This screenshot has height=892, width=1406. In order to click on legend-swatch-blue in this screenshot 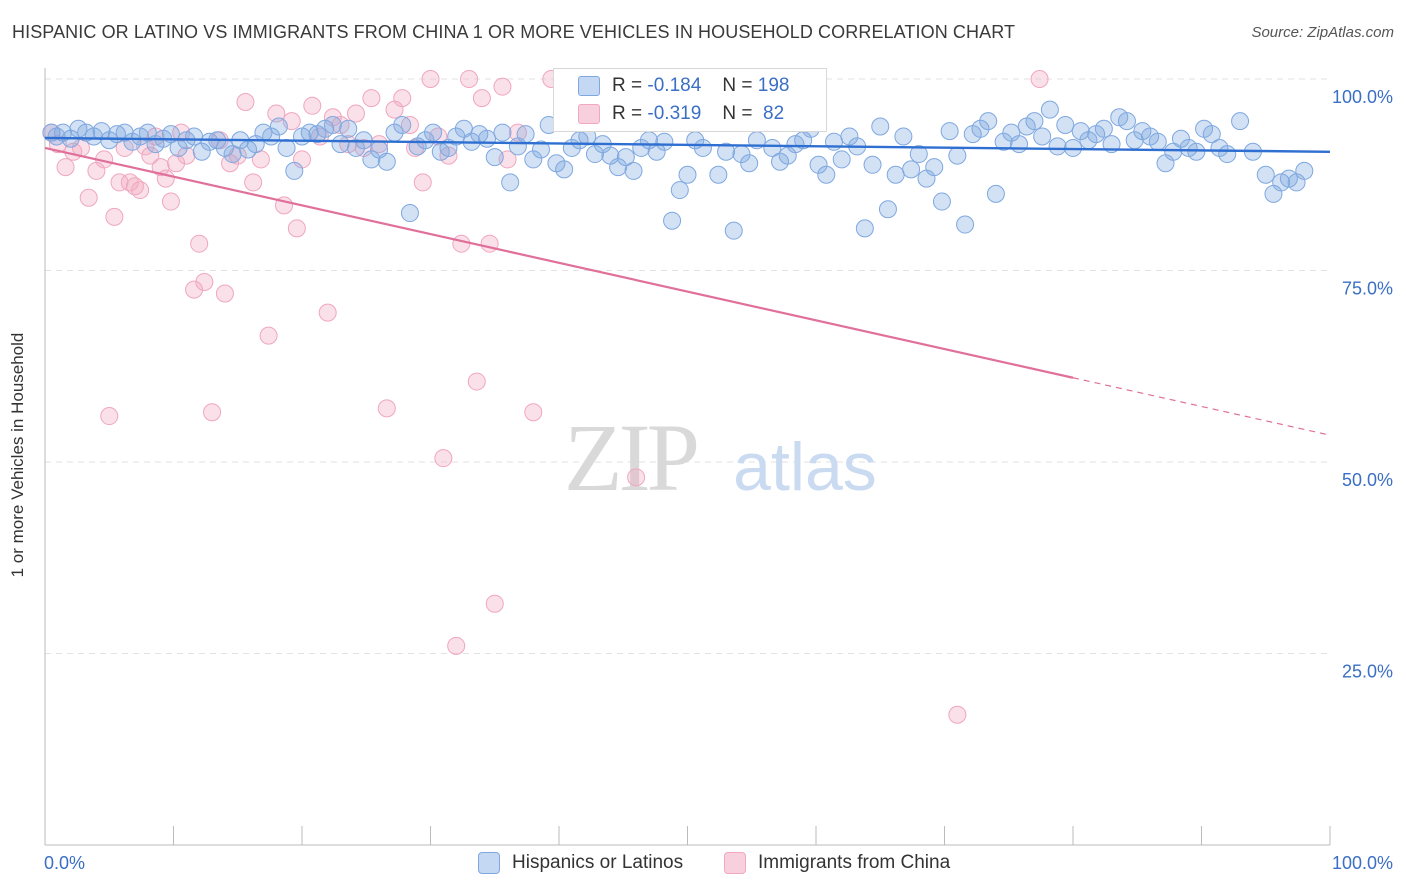, I will do `click(589, 86)`.